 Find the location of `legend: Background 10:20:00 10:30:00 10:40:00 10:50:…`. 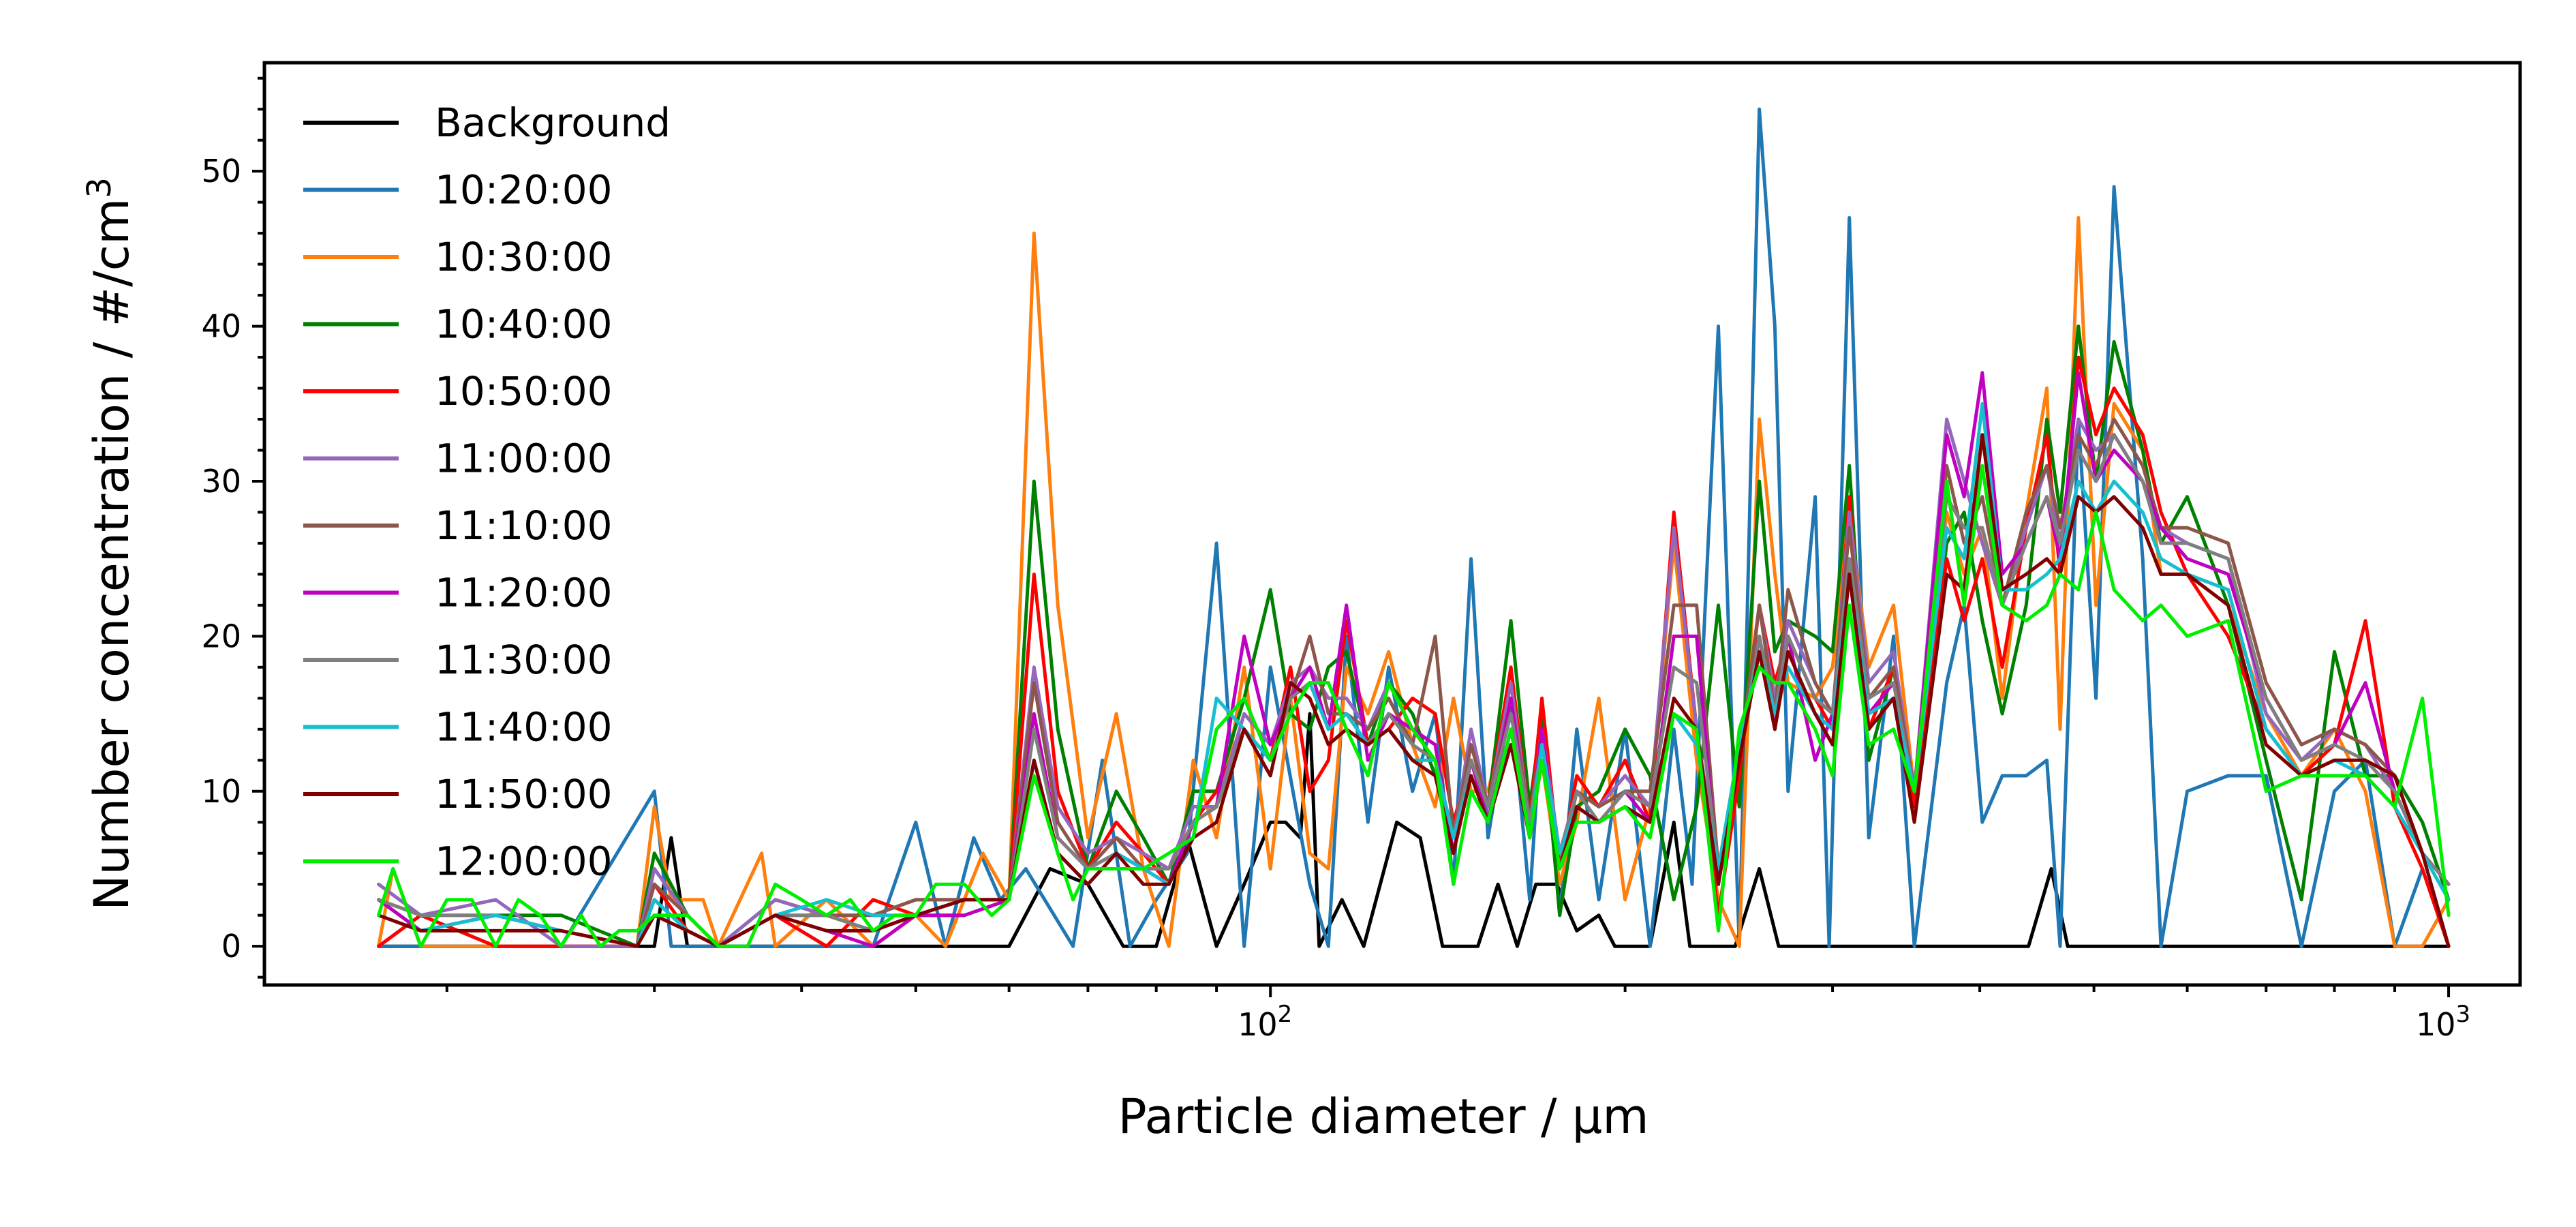

legend: Background 10:20:00 10:30:00 10:40:00 10:50:… is located at coordinates (487, 492).